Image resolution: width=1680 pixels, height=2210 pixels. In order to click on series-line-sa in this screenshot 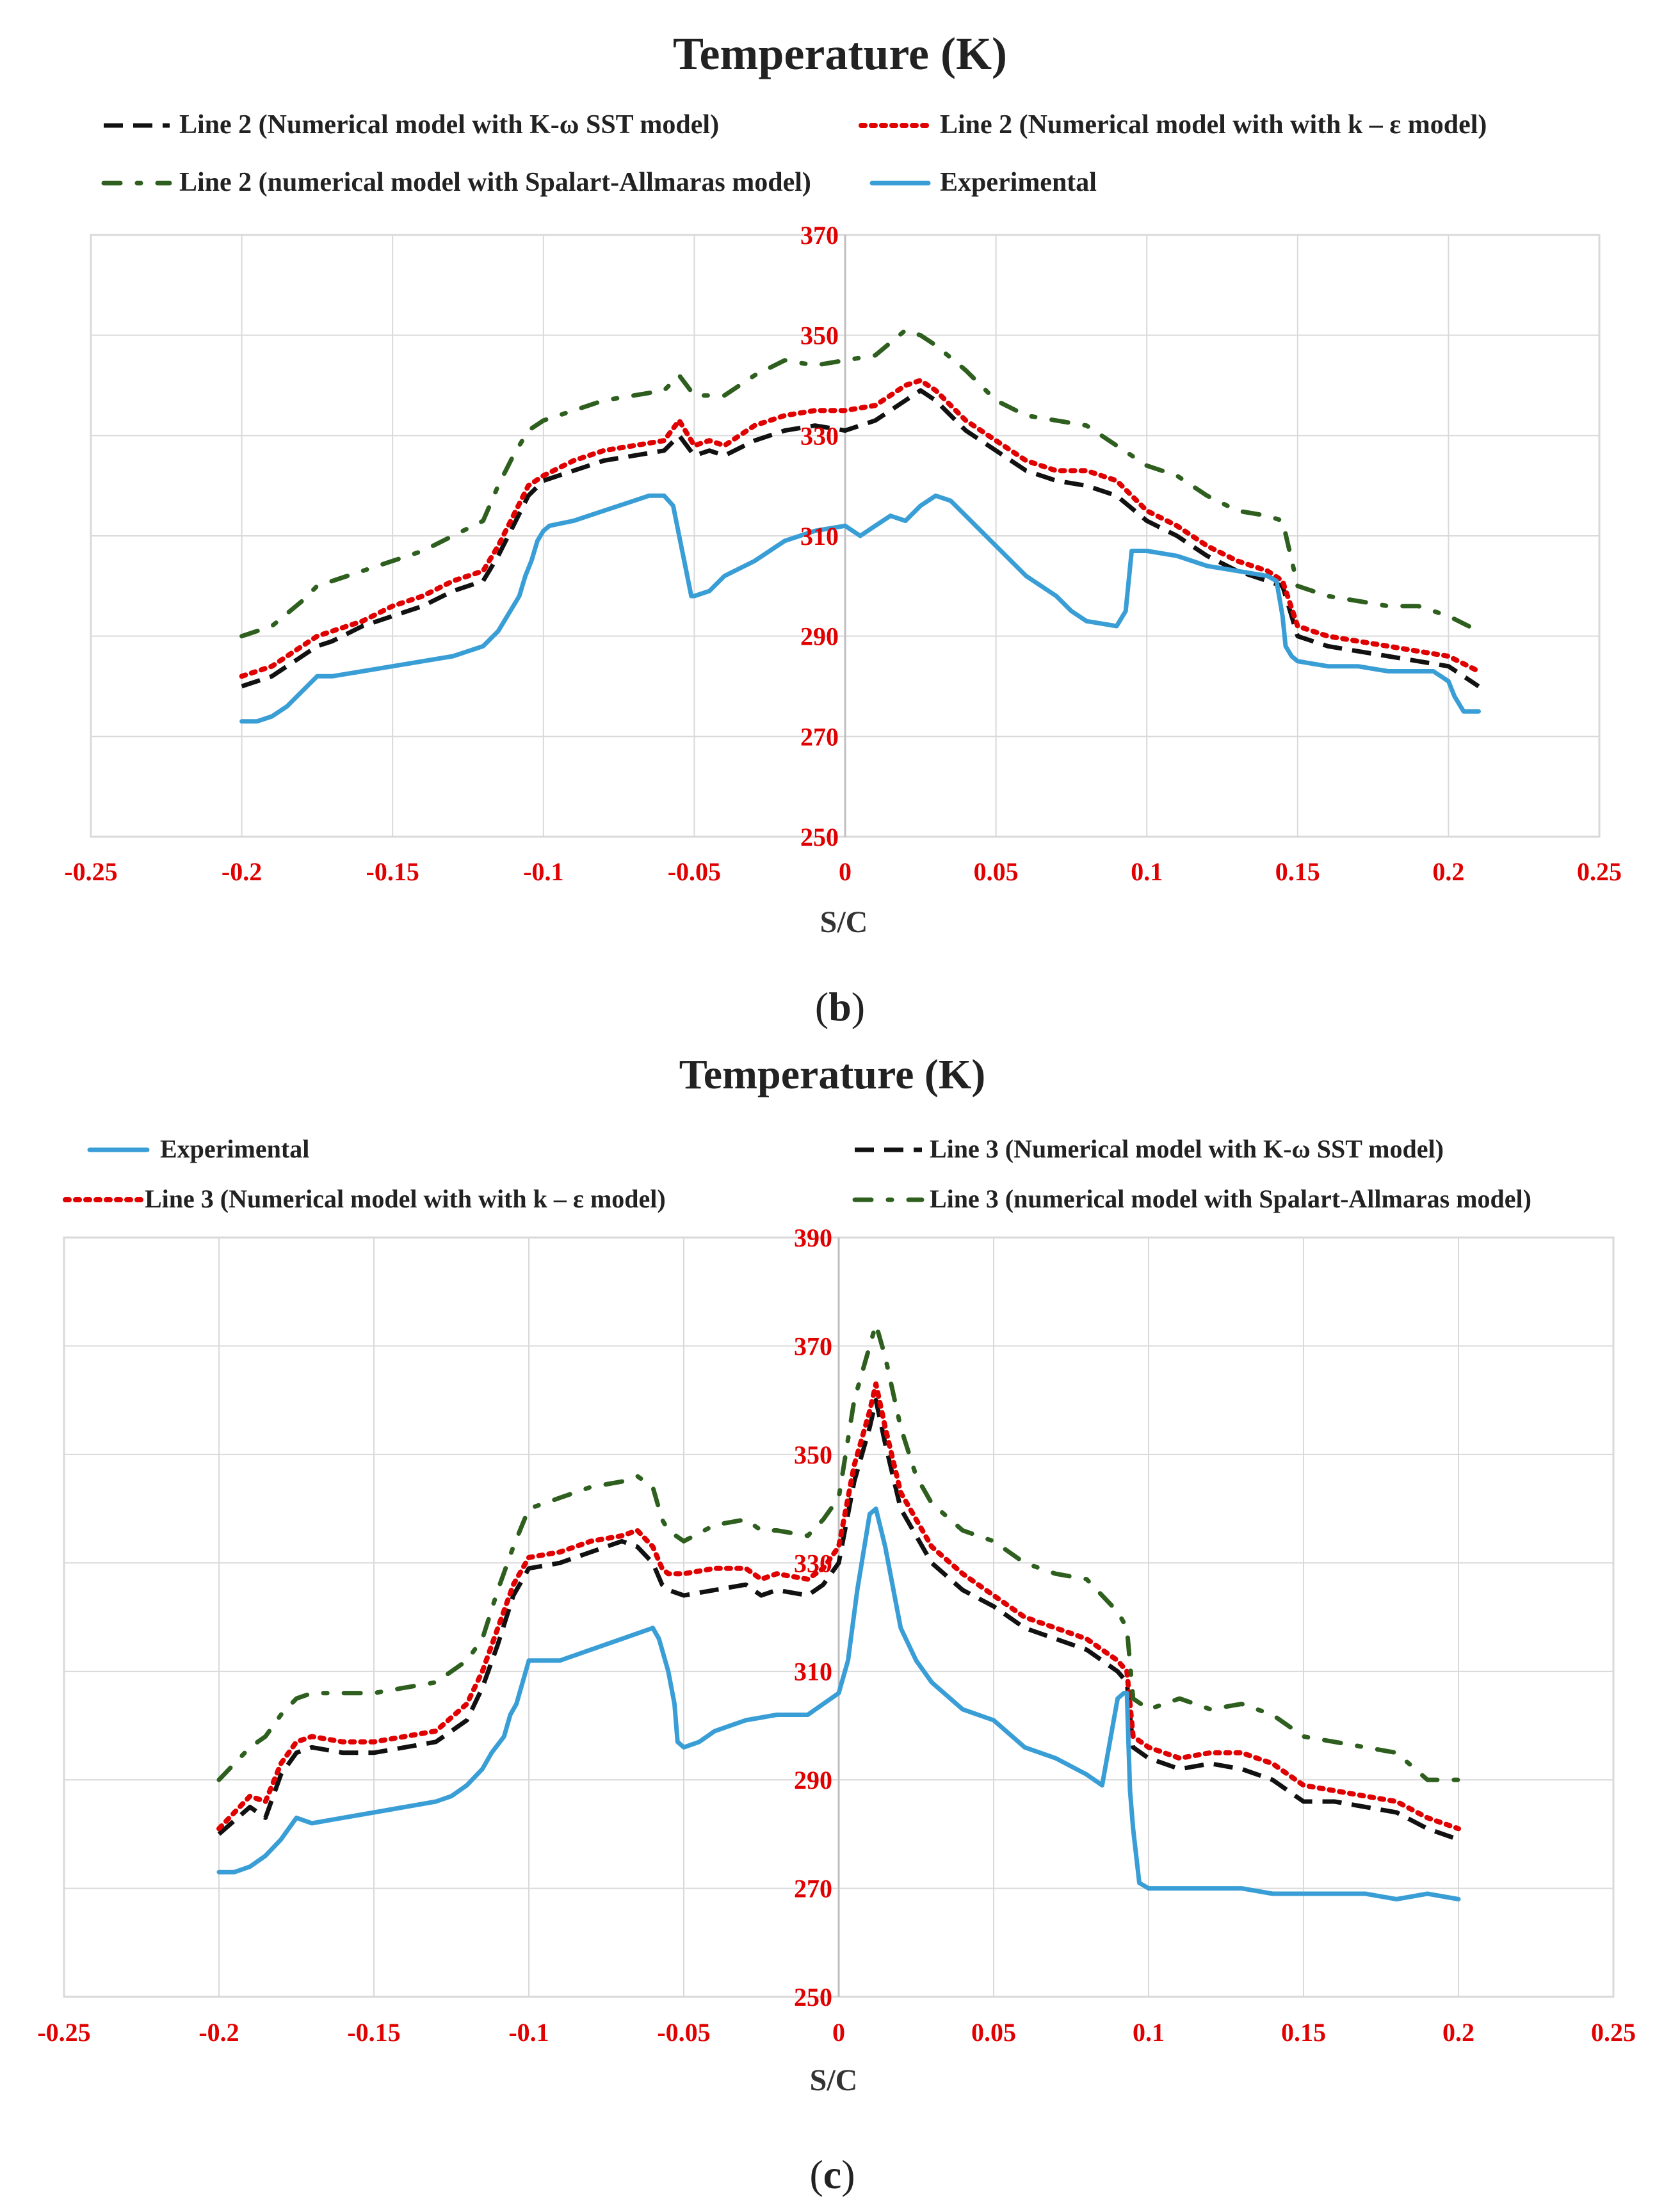, I will do `click(860, 483)`.